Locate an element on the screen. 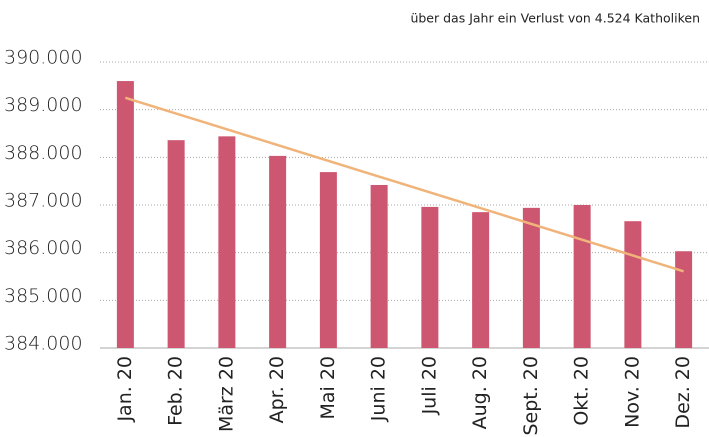  x-tick-label: Sept. 20 is located at coordinates (531, 396).